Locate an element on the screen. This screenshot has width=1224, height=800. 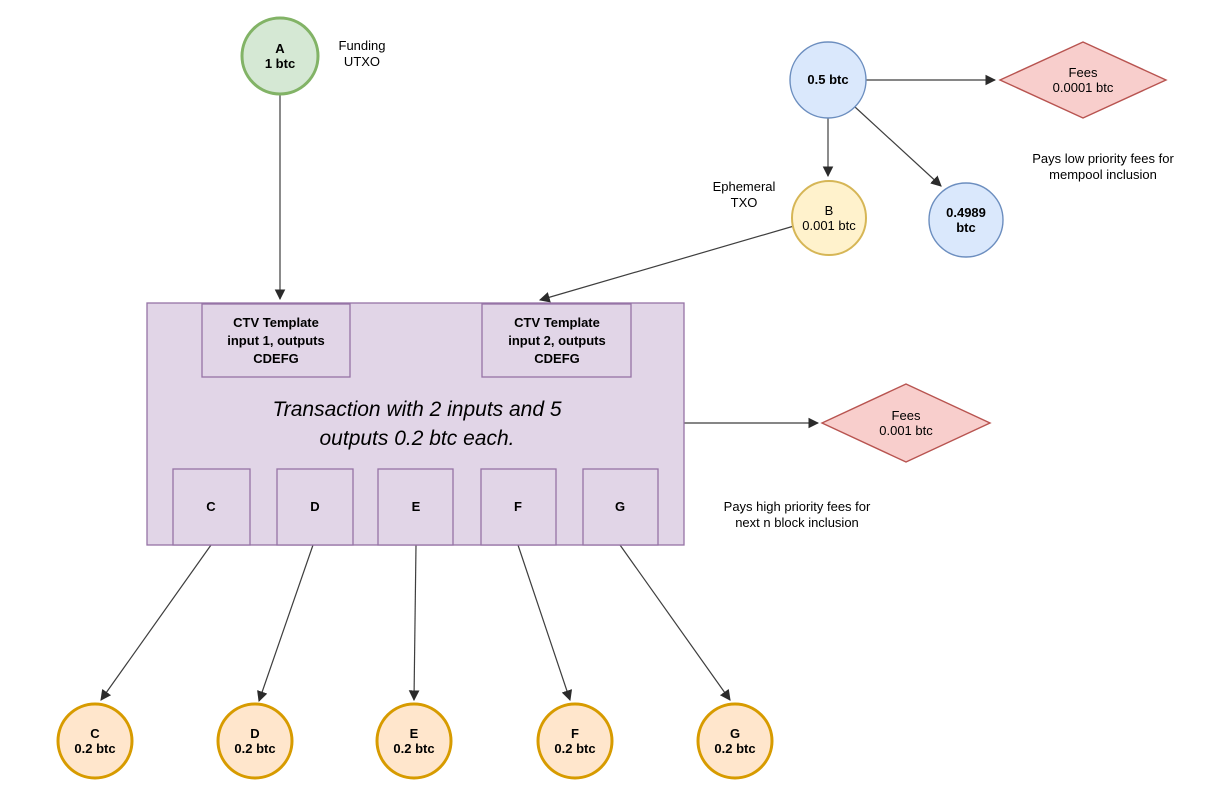
ctv-input2-label: CTV Template input 2, outputs CDEFG is located at coordinates (557, 340).